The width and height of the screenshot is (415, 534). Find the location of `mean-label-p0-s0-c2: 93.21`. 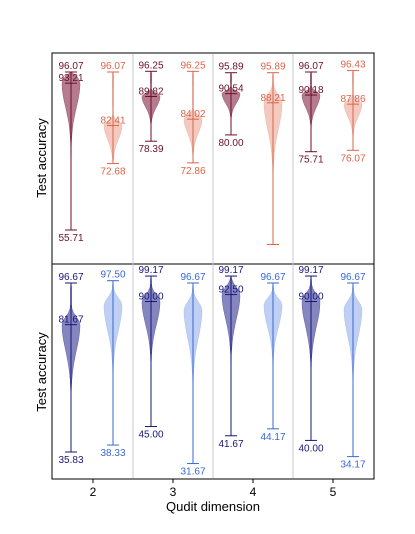

mean-label-p0-s0-c2: 93.21 is located at coordinates (70, 78).